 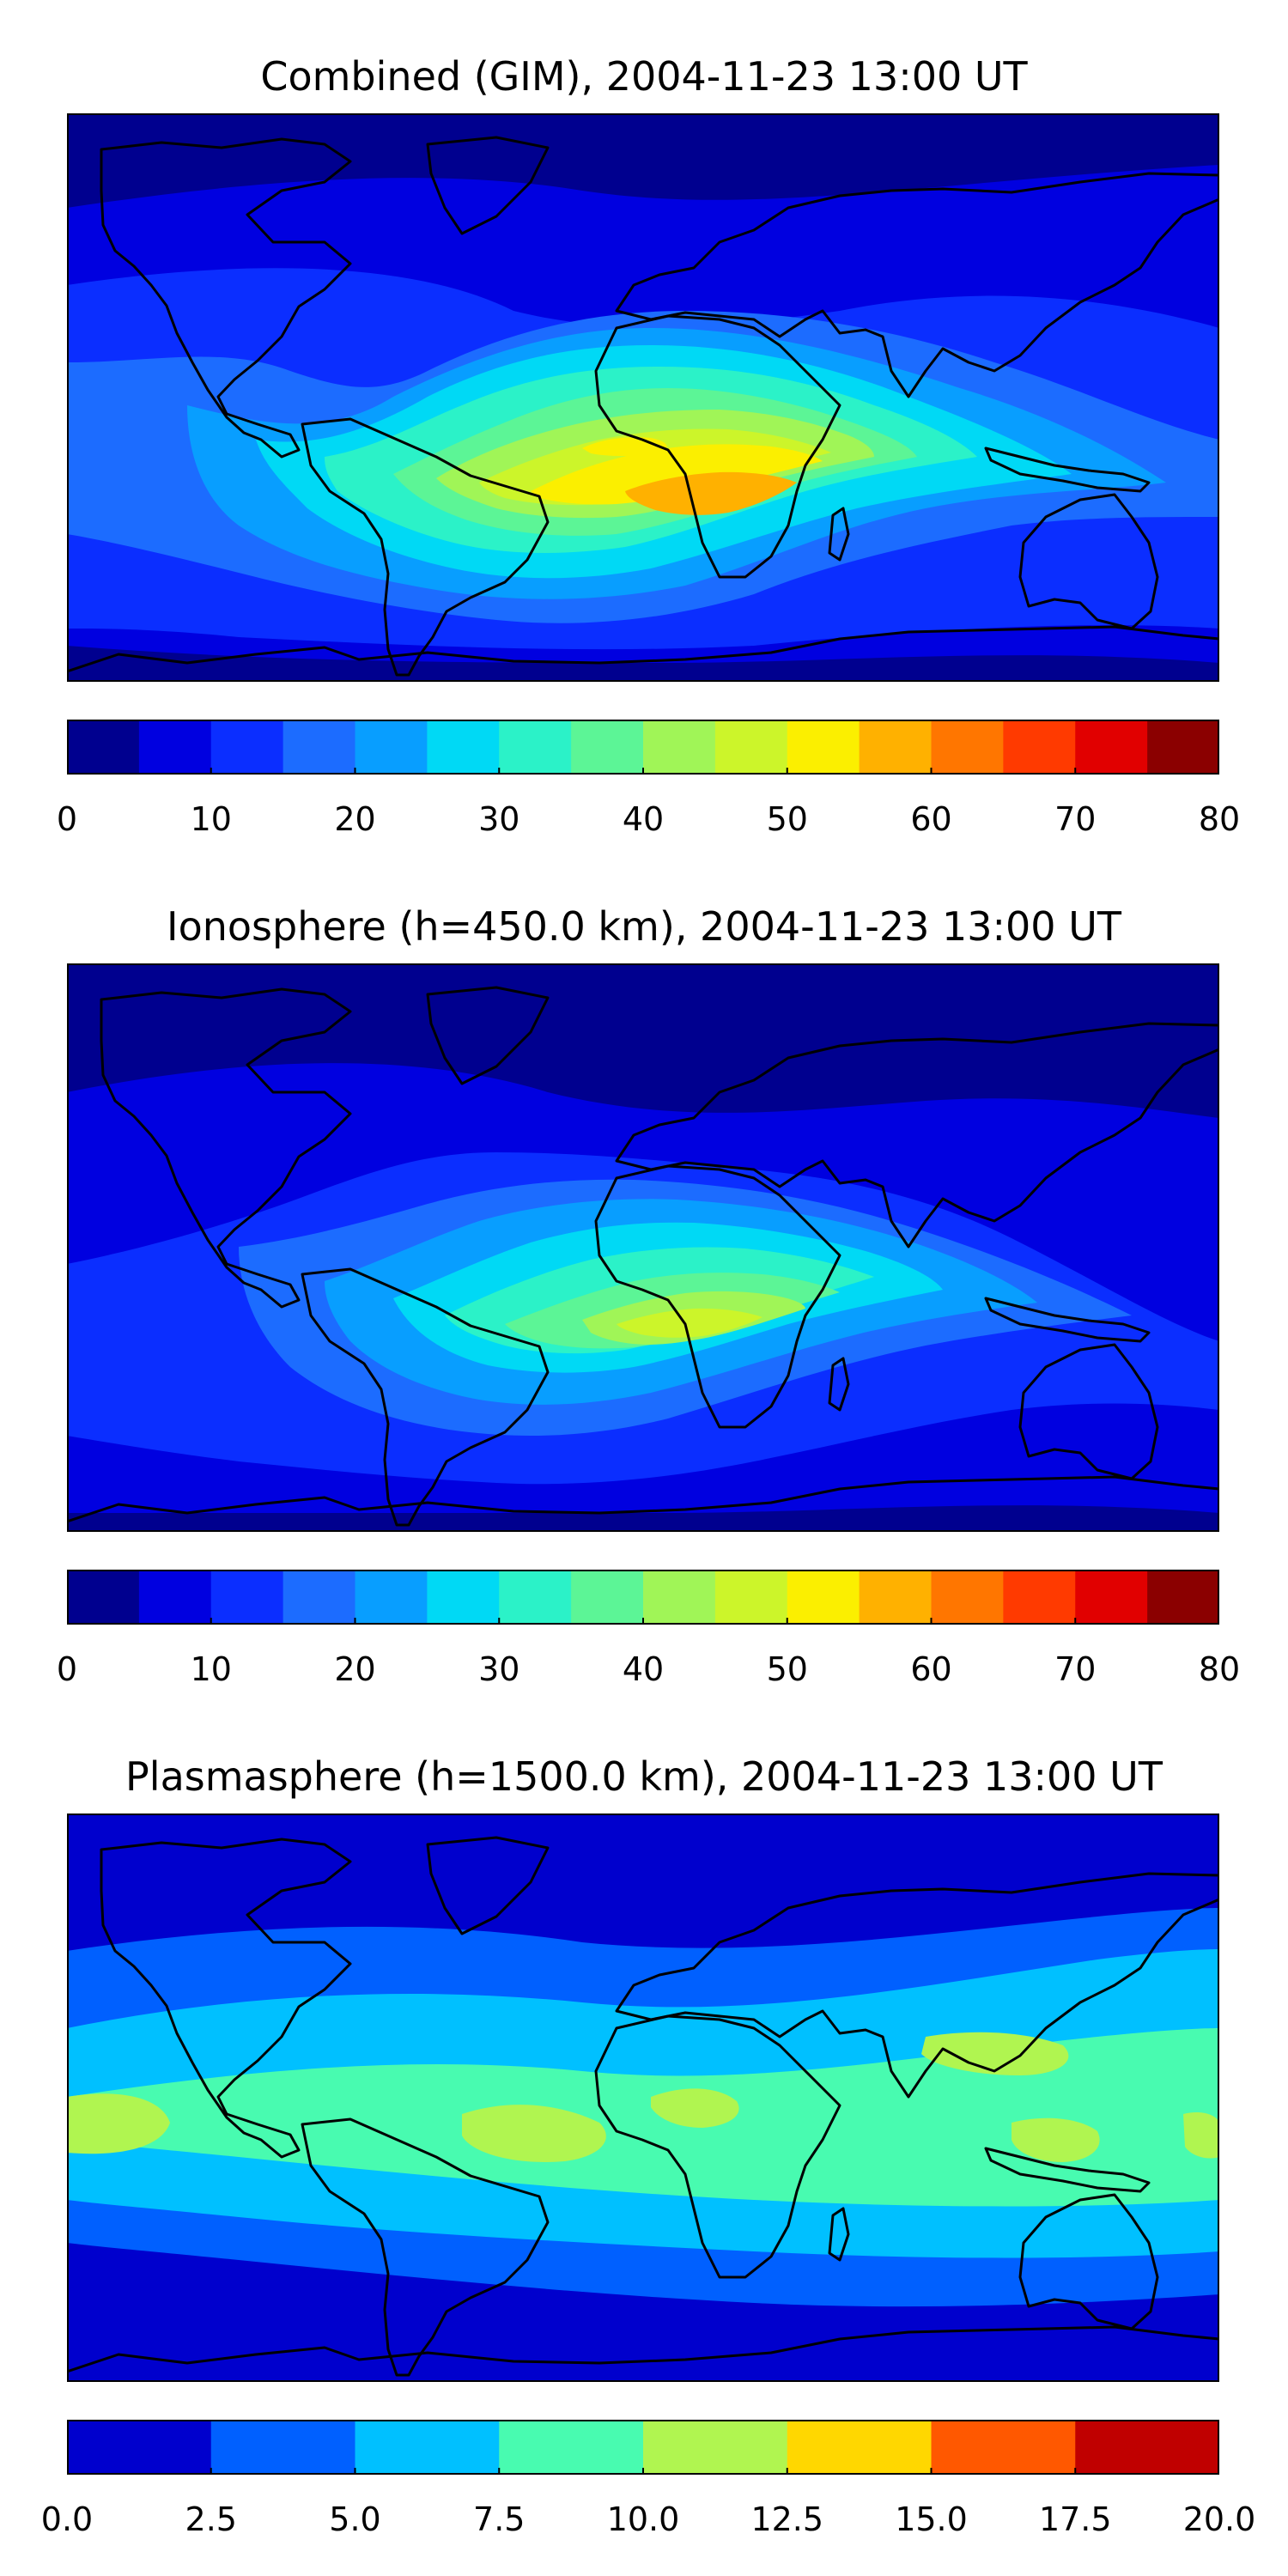 What do you see at coordinates (644, 77) in the screenshot?
I see `panel-1-title: Combined (GIM), 2004-11-23 13:00 UT` at bounding box center [644, 77].